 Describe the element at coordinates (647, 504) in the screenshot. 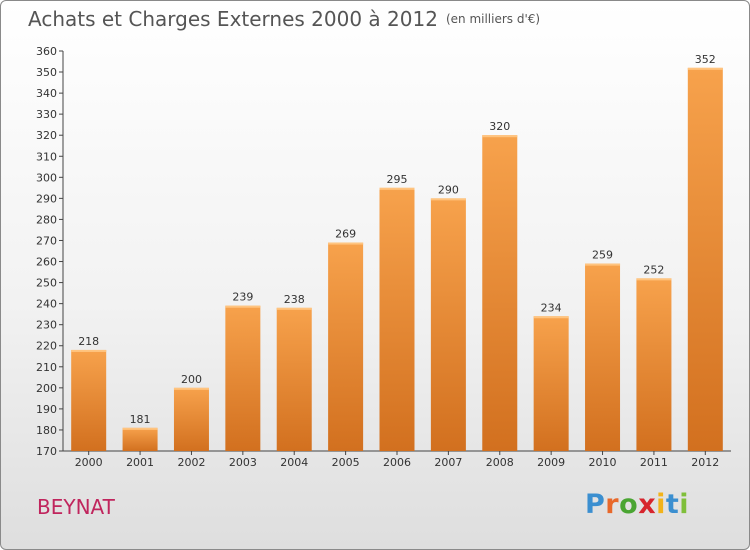

I see `logo-letter: x` at that location.